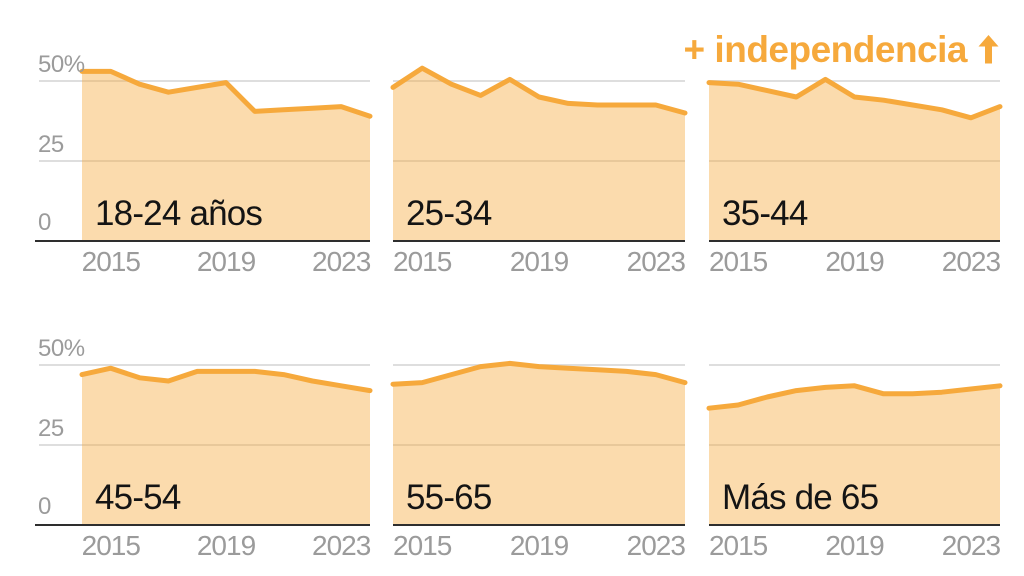  I want to click on annotation-more-independence: + independencia, so click(842, 49).